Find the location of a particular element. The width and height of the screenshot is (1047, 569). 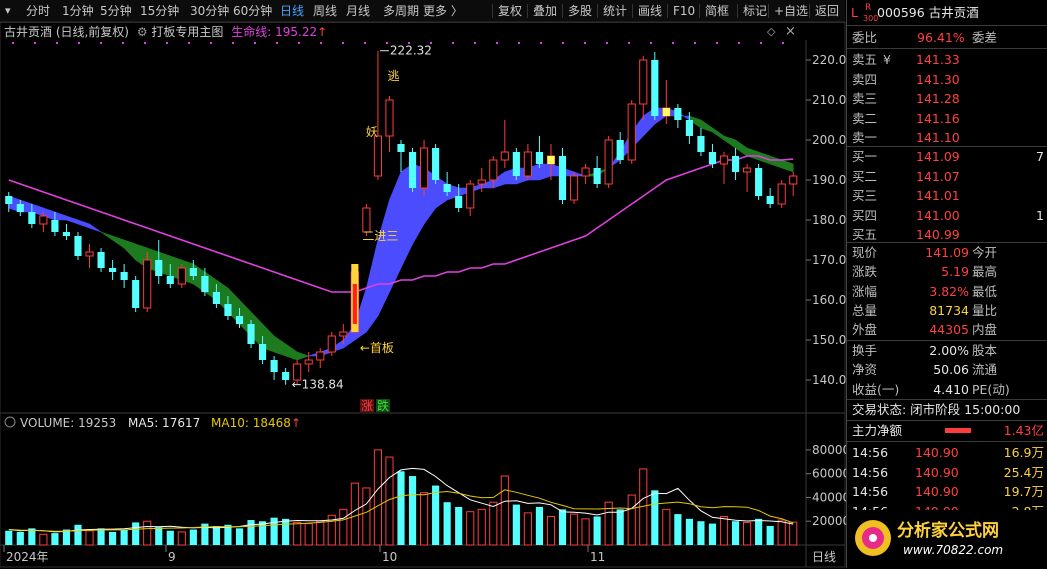

period-tab-2: 5分钟 is located at coordinates (116, 11).